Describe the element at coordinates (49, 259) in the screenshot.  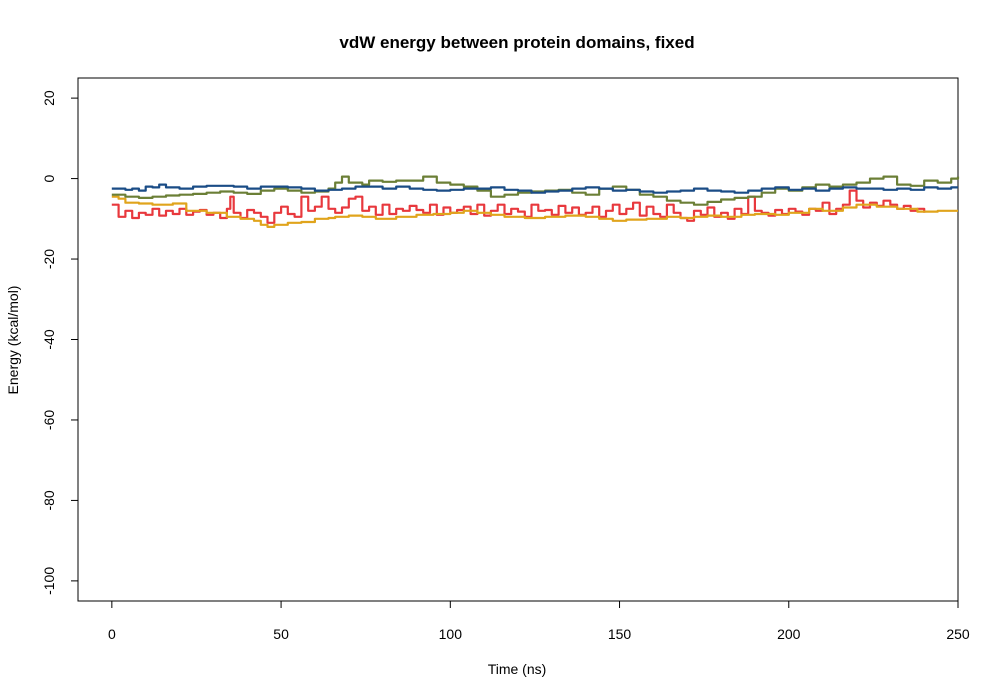
I see `y-tick-label: -20` at that location.